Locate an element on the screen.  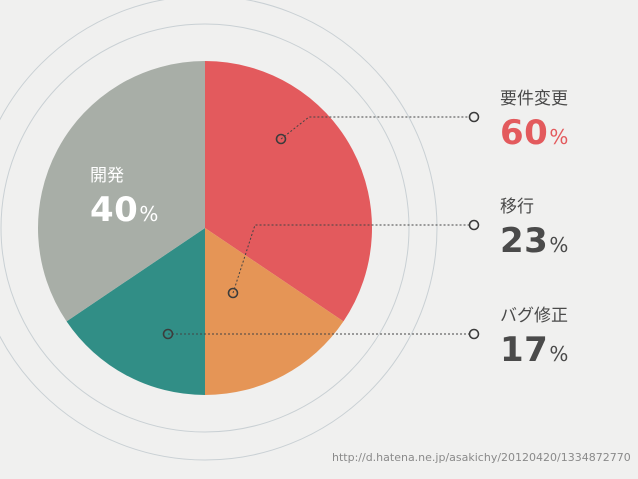
slice-label-value: 17% is located at coordinates (534, 350).